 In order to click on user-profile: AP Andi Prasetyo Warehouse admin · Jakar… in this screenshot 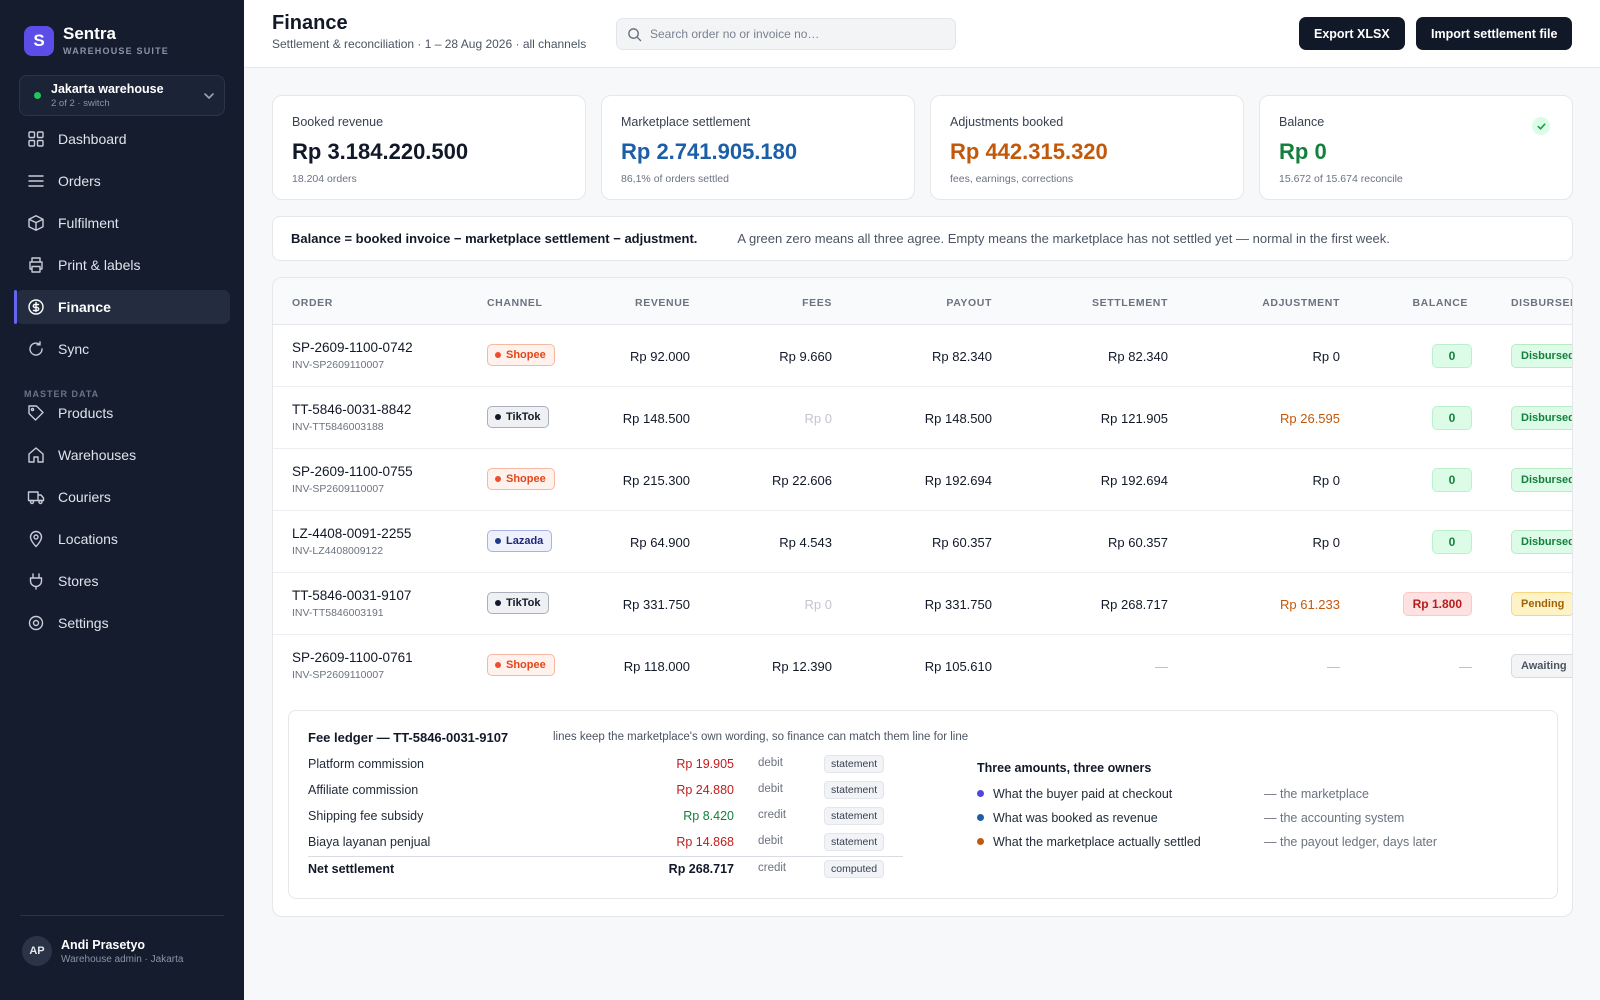, I will do `click(102, 951)`.